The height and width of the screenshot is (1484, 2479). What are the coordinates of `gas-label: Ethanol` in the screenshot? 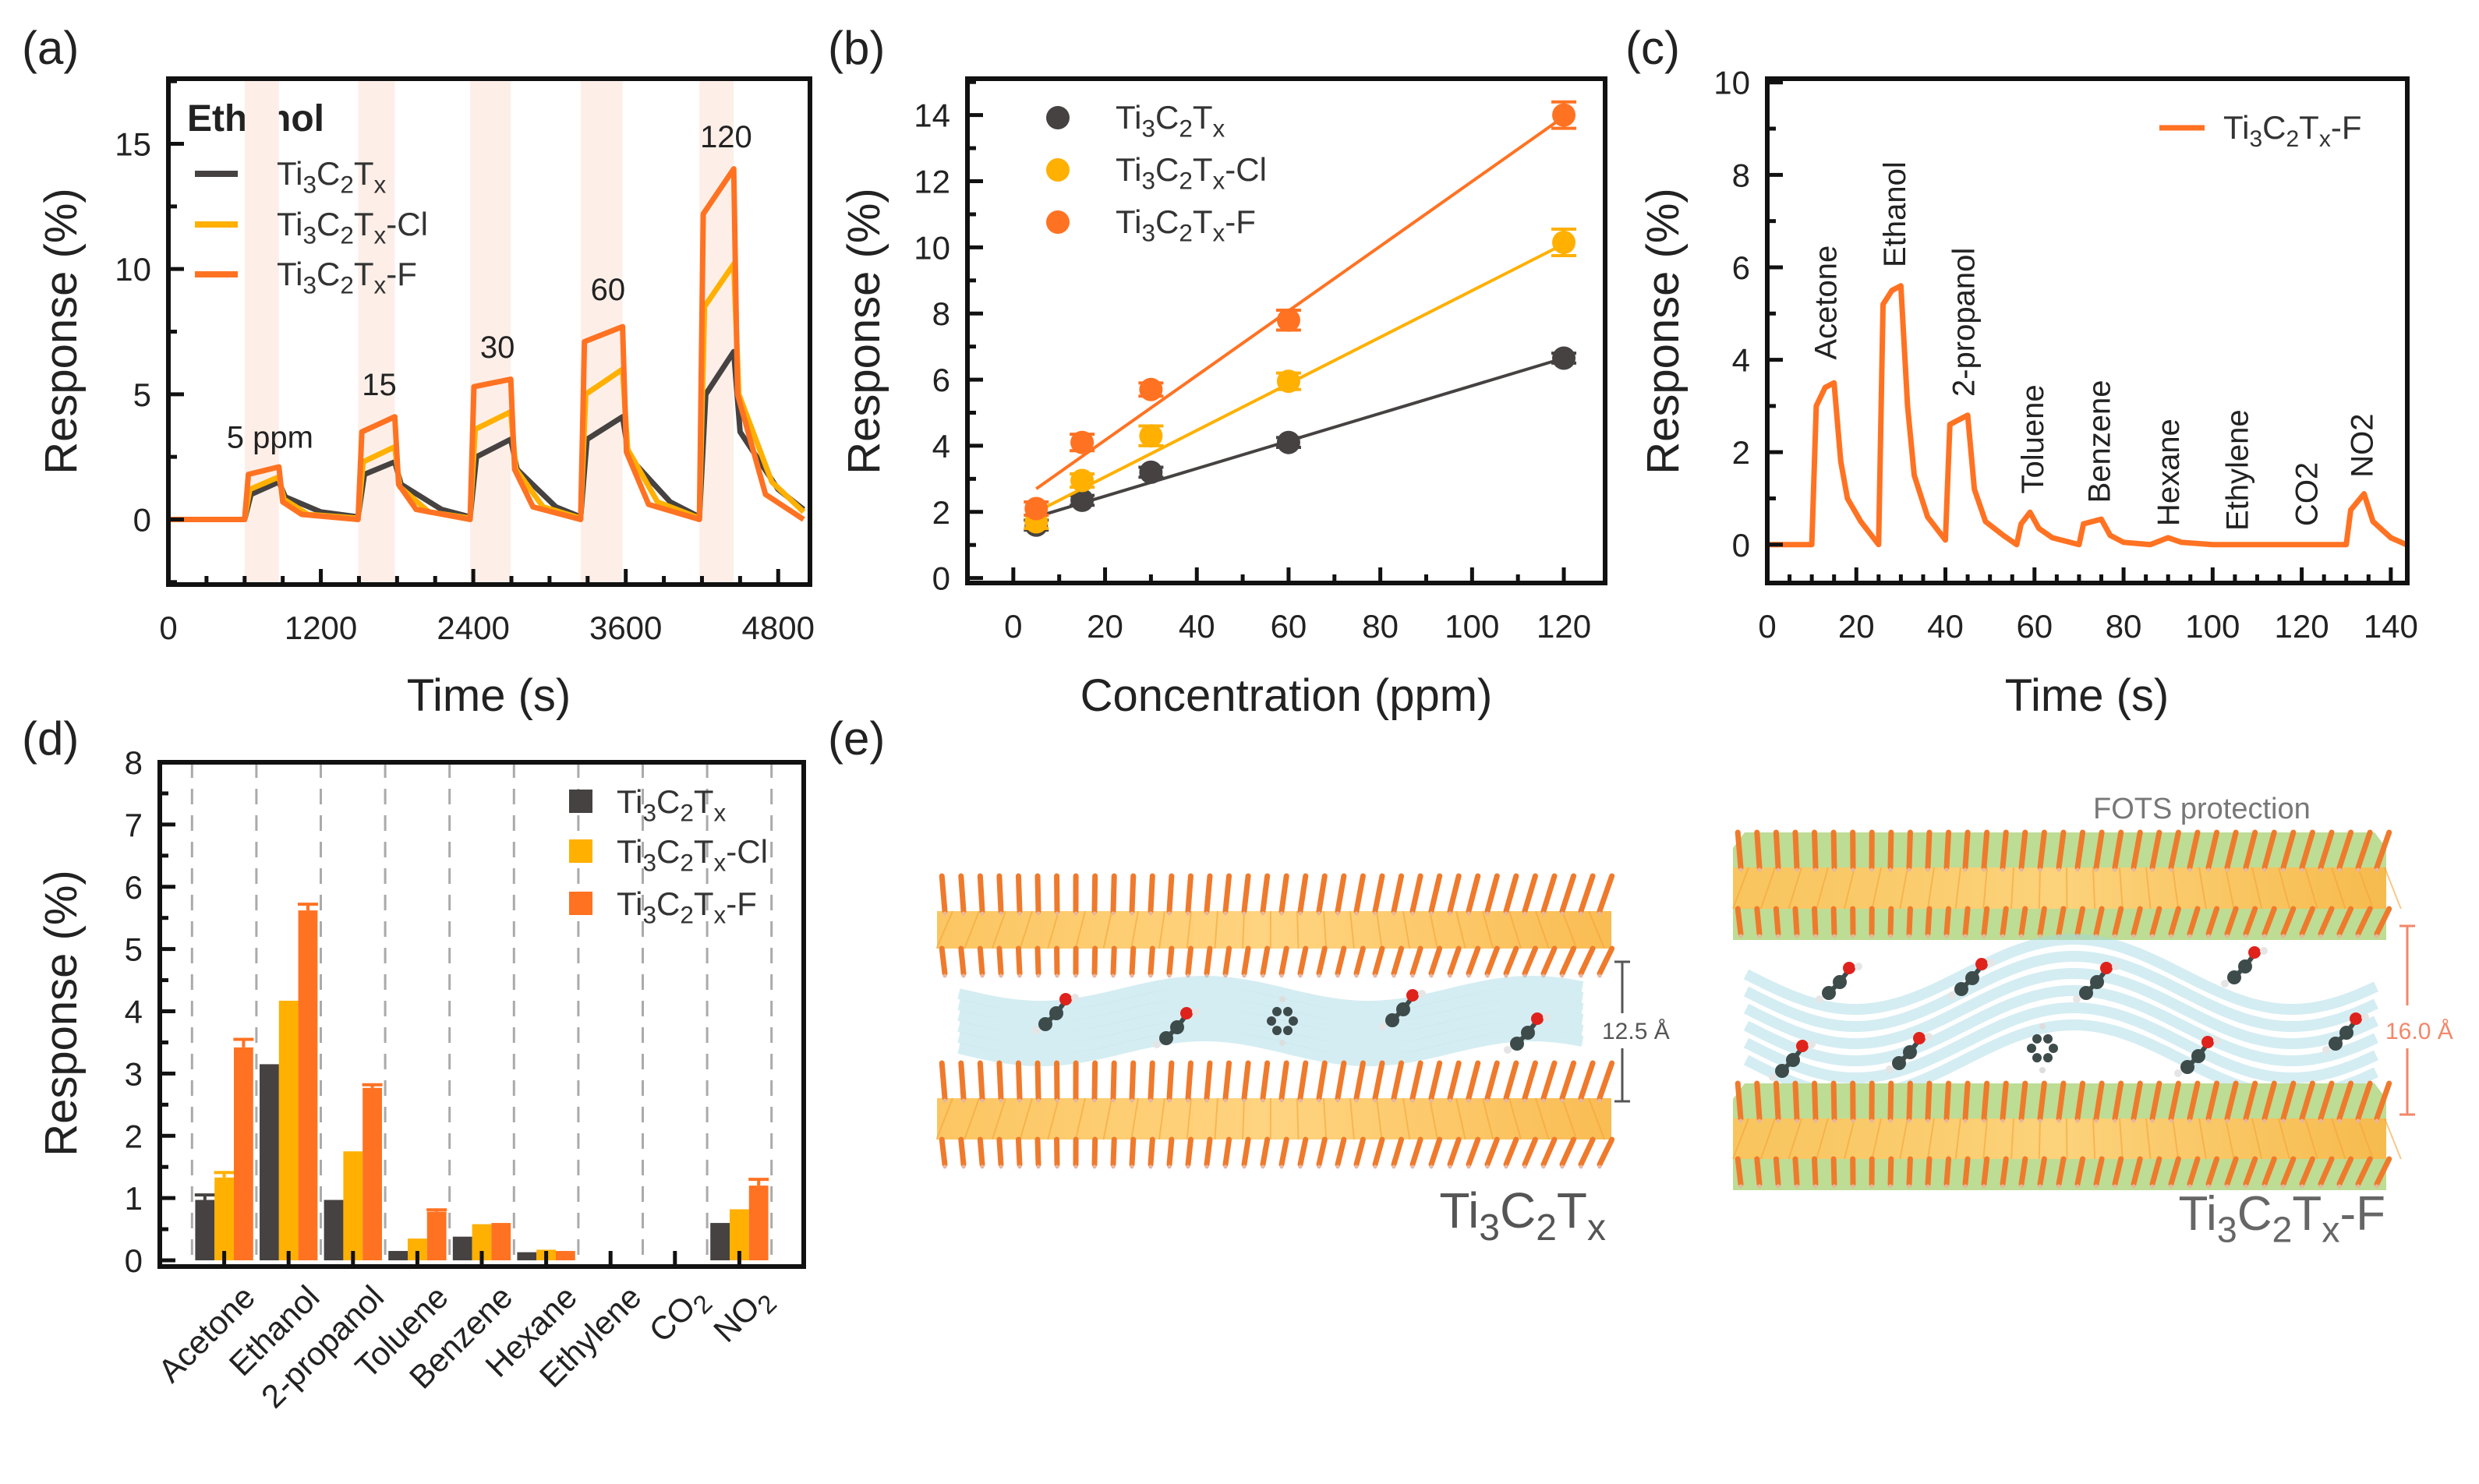 It's located at (1895, 214).